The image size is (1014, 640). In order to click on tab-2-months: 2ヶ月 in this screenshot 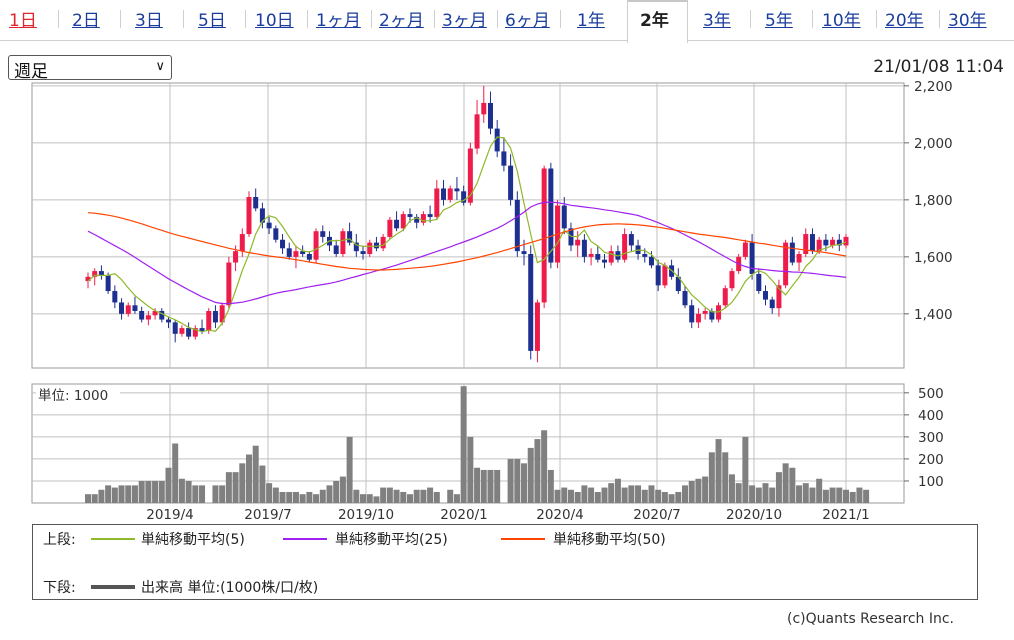, I will do `click(401, 21)`.